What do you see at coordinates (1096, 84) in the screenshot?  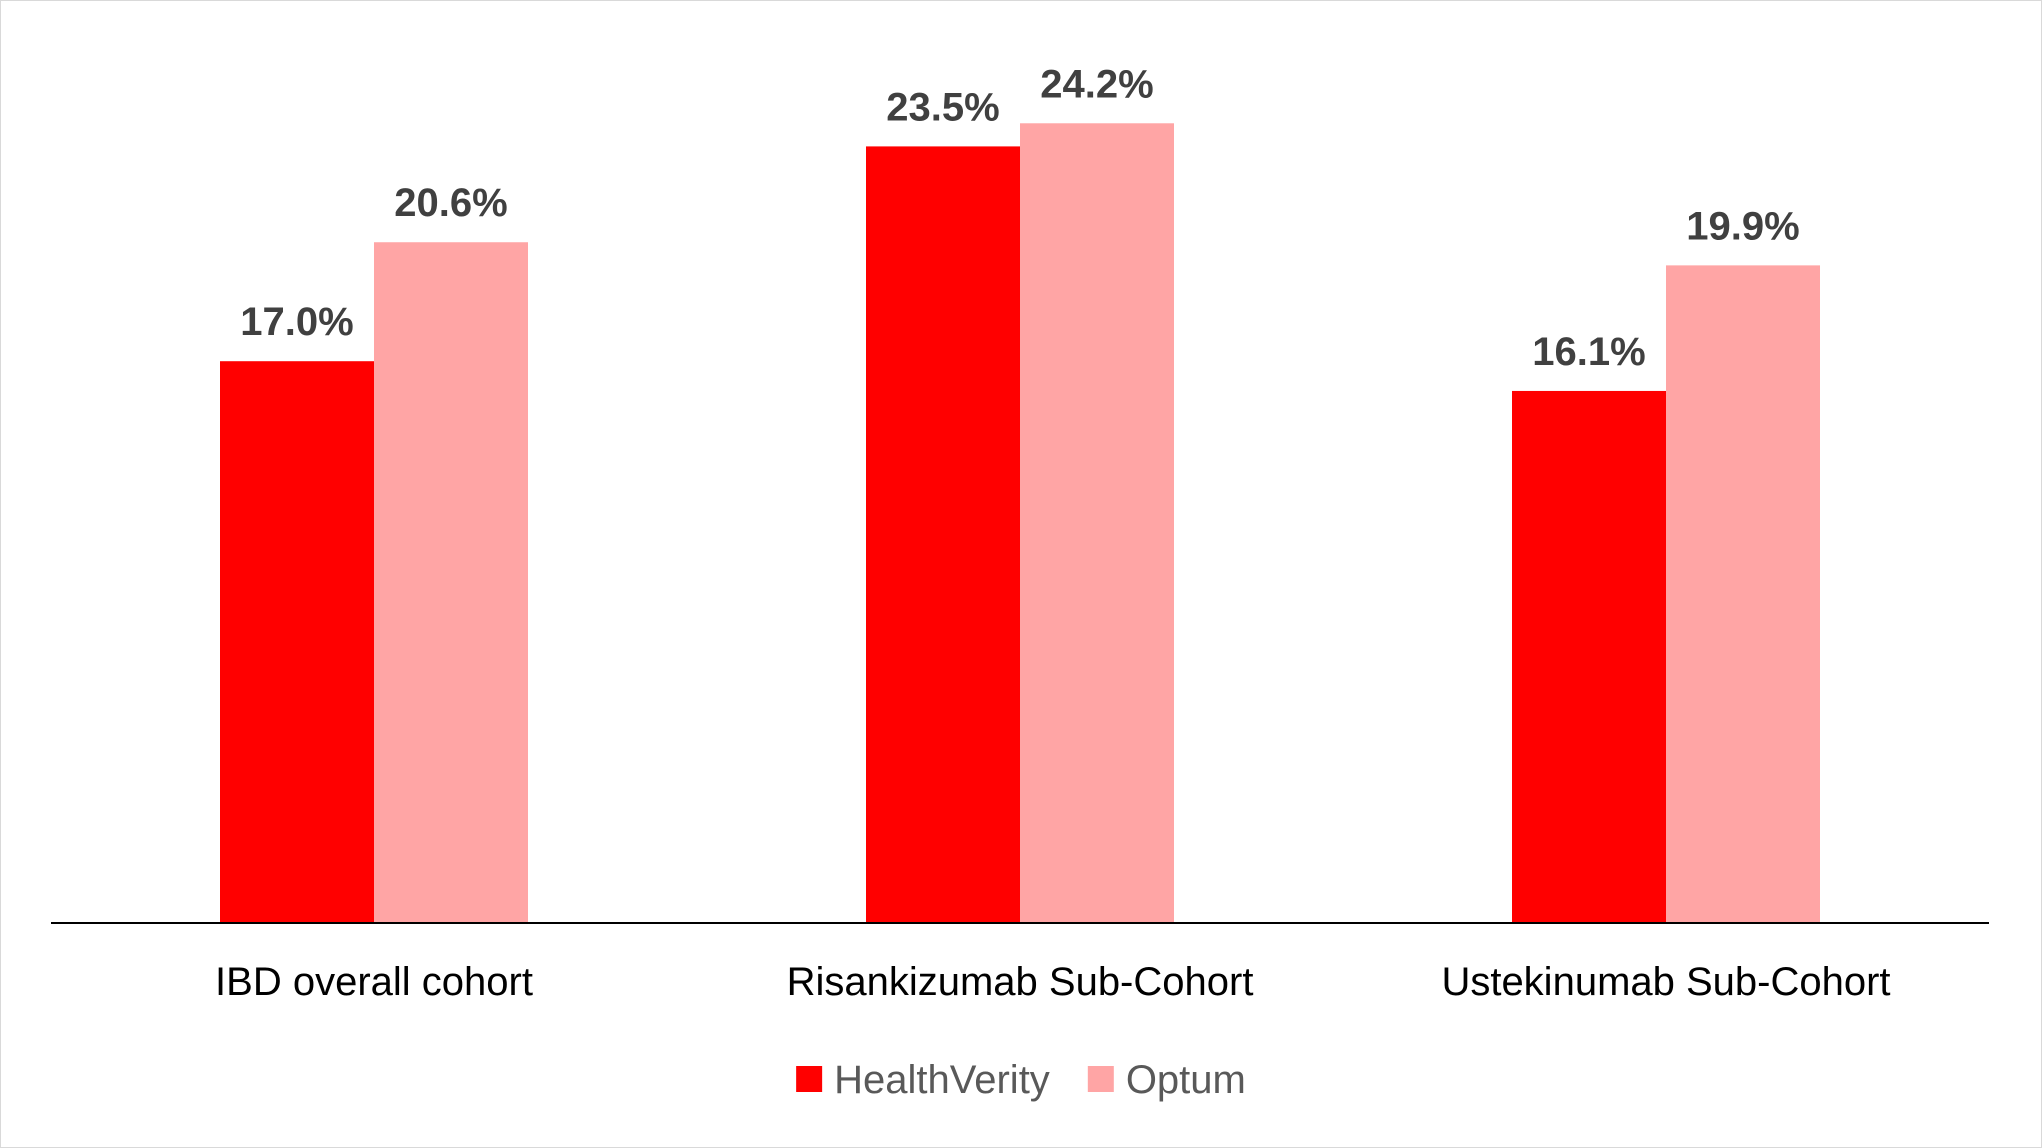 I see `value-label-optum-2: 24.2%` at bounding box center [1096, 84].